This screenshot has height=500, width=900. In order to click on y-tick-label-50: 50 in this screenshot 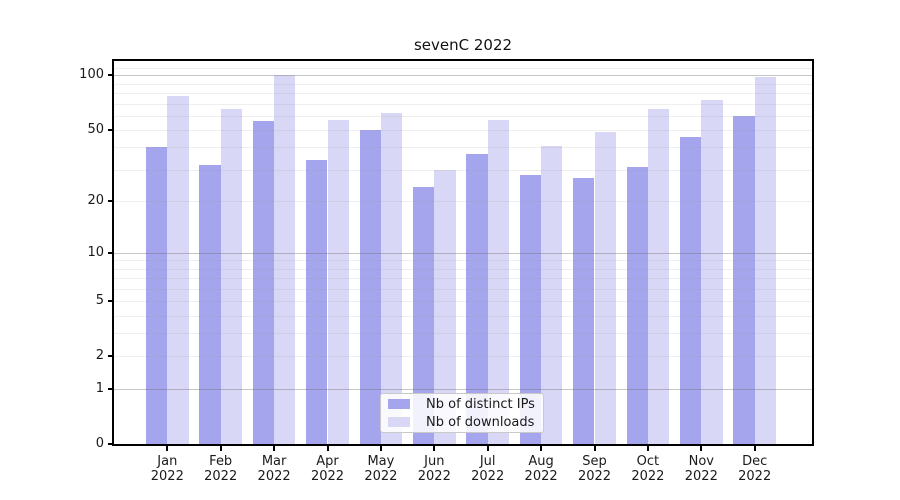, I will do `click(95, 129)`.